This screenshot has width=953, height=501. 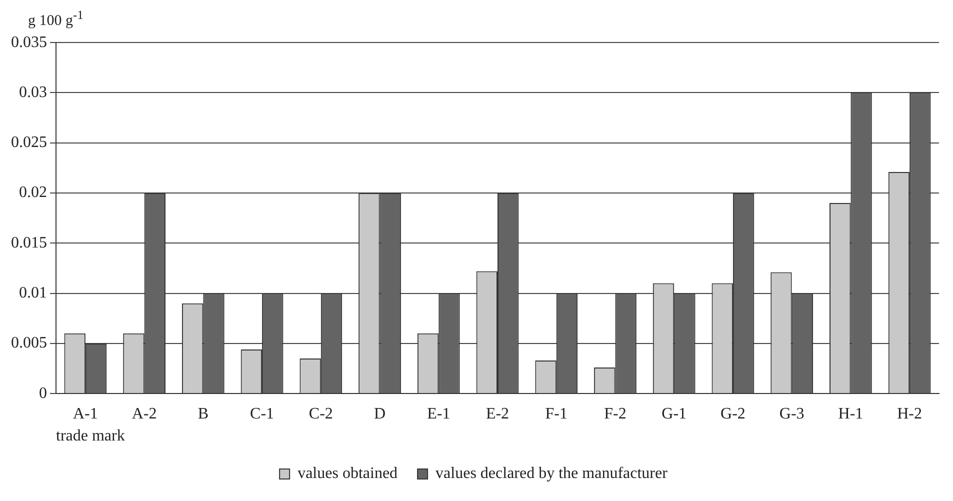 I want to click on x-tick-label: A-1, so click(x=85, y=413).